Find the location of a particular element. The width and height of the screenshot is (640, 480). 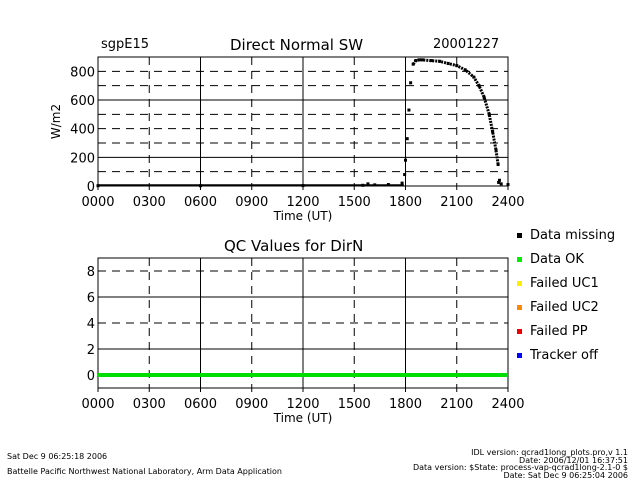

legend-item: Data missing is located at coordinates (566, 235).